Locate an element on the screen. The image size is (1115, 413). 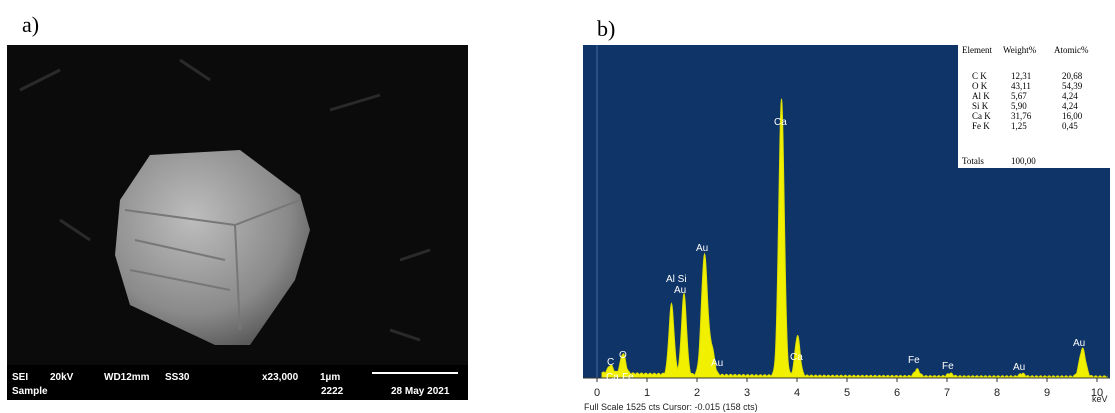
info-text: 1µm is located at coordinates (330, 377).